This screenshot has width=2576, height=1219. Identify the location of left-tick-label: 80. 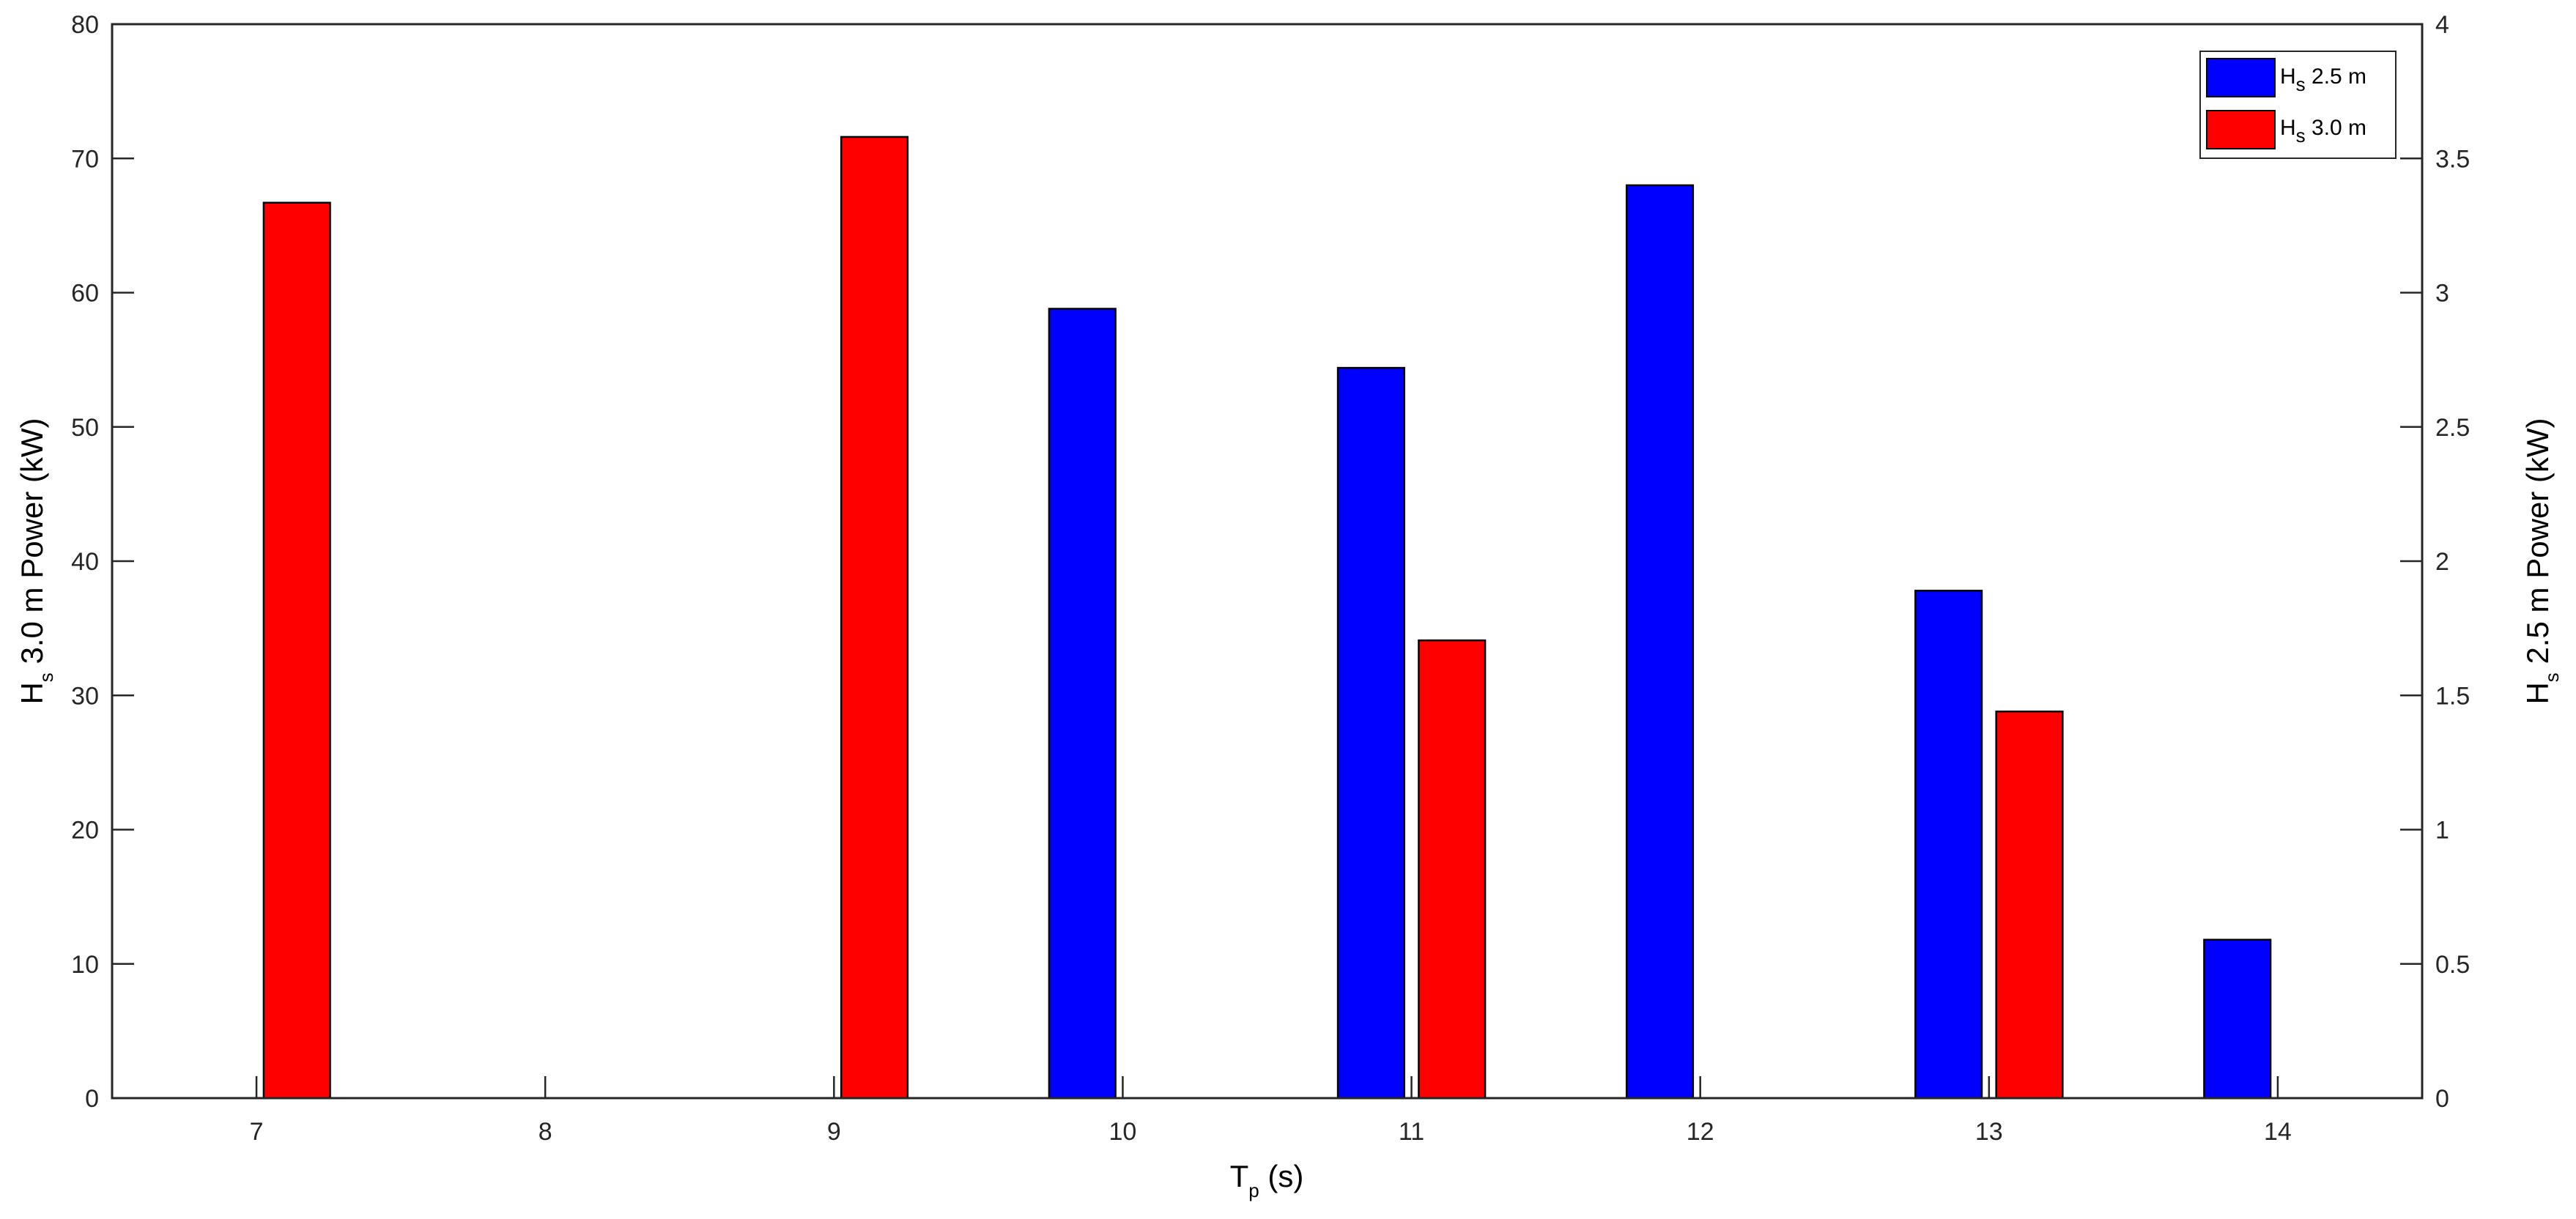
(85, 25).